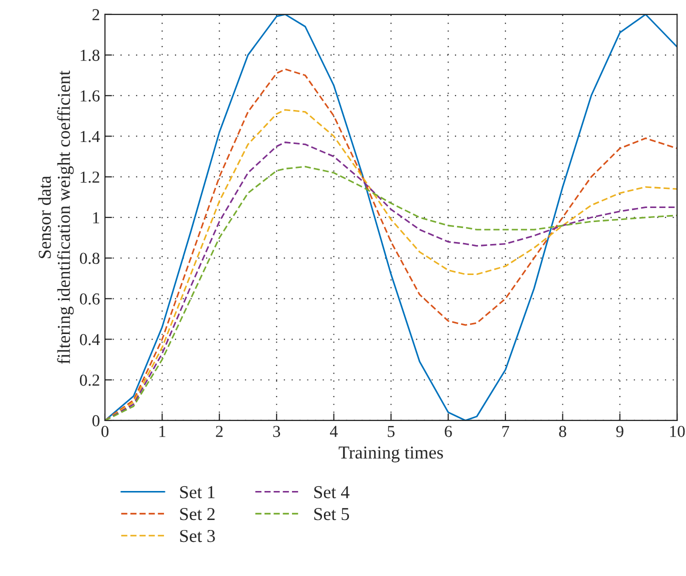 This screenshot has width=686, height=576. I want to click on x-tick-label: 1, so click(162, 431).